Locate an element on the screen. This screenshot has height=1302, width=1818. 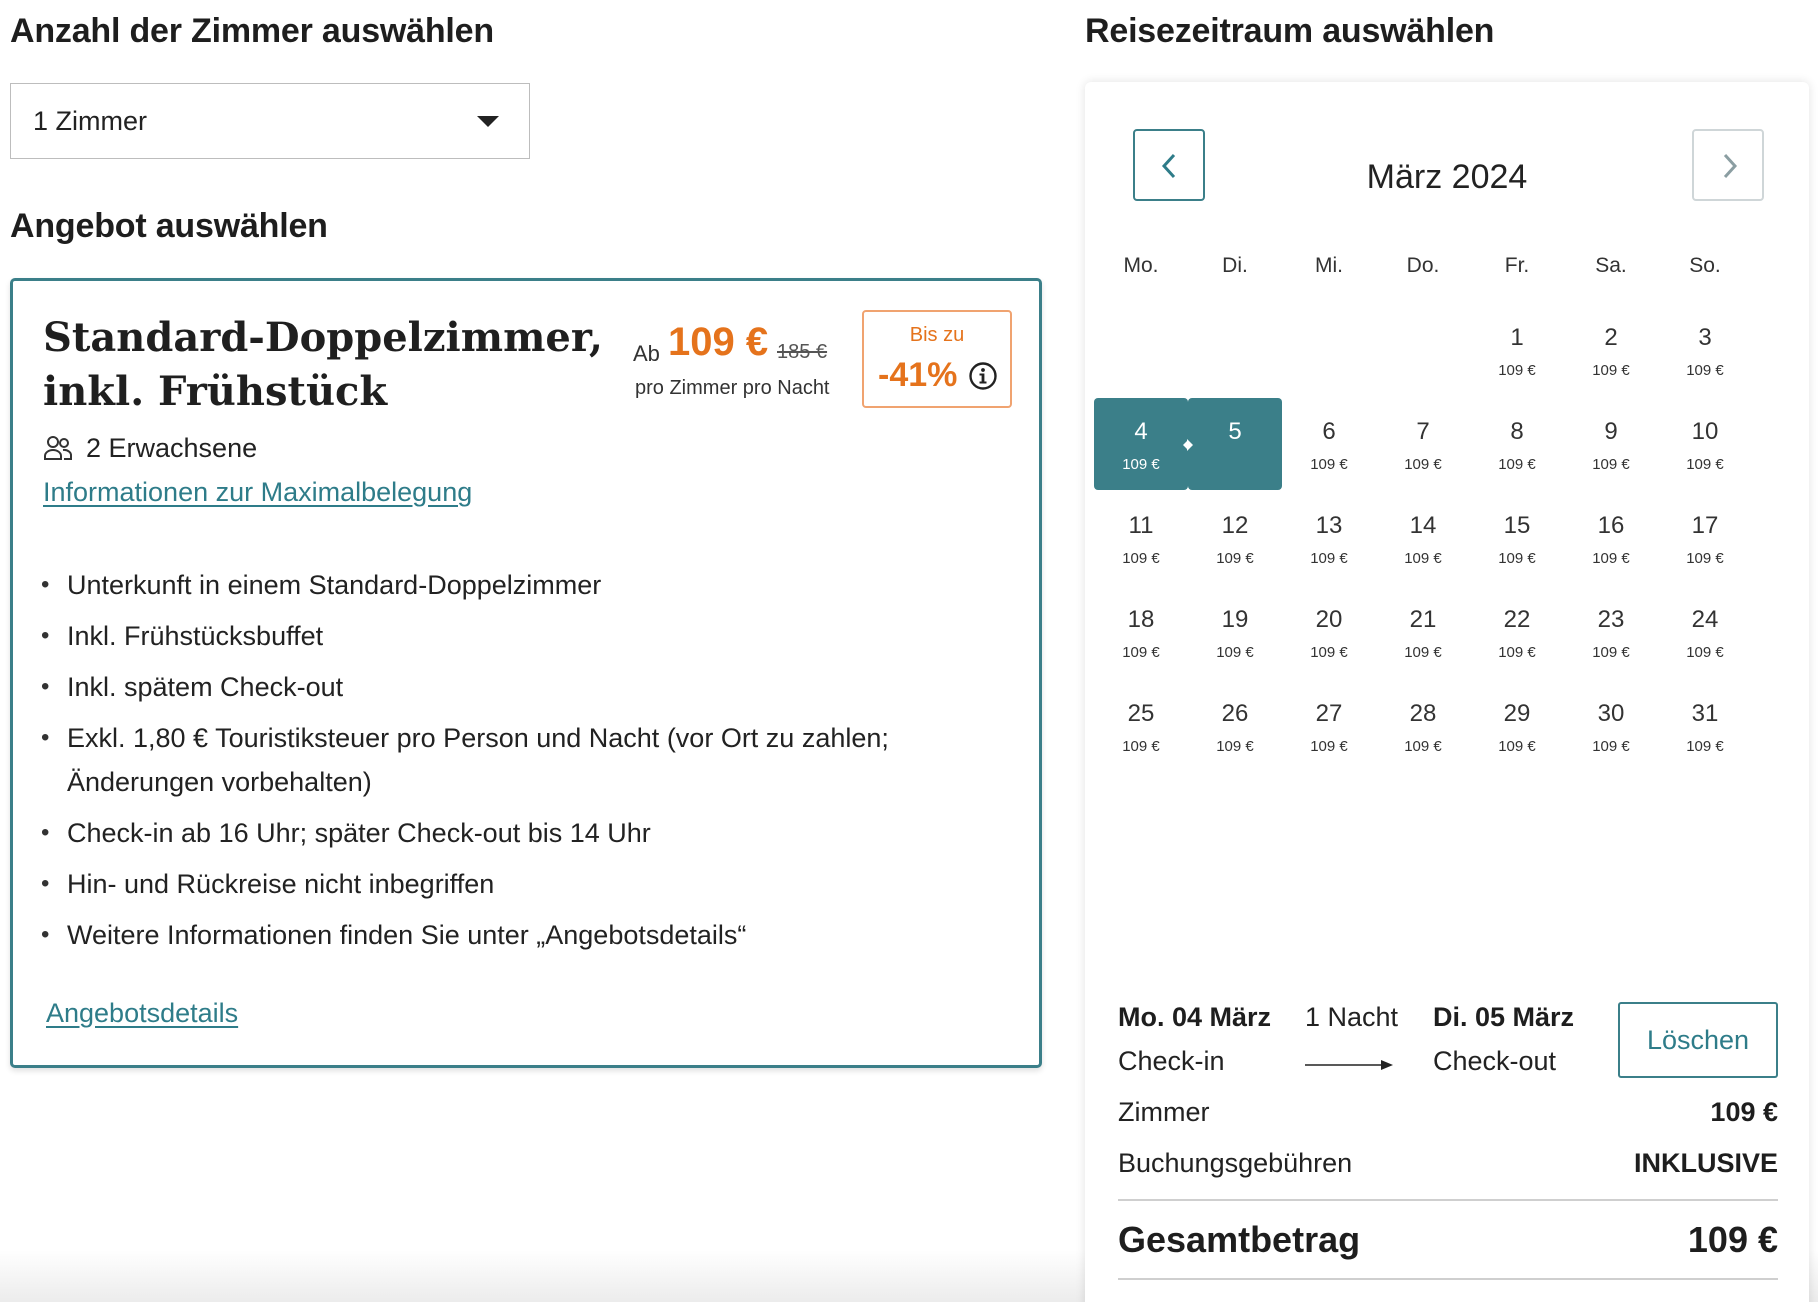
arrow-right-icon is located at coordinates (1349, 1065).